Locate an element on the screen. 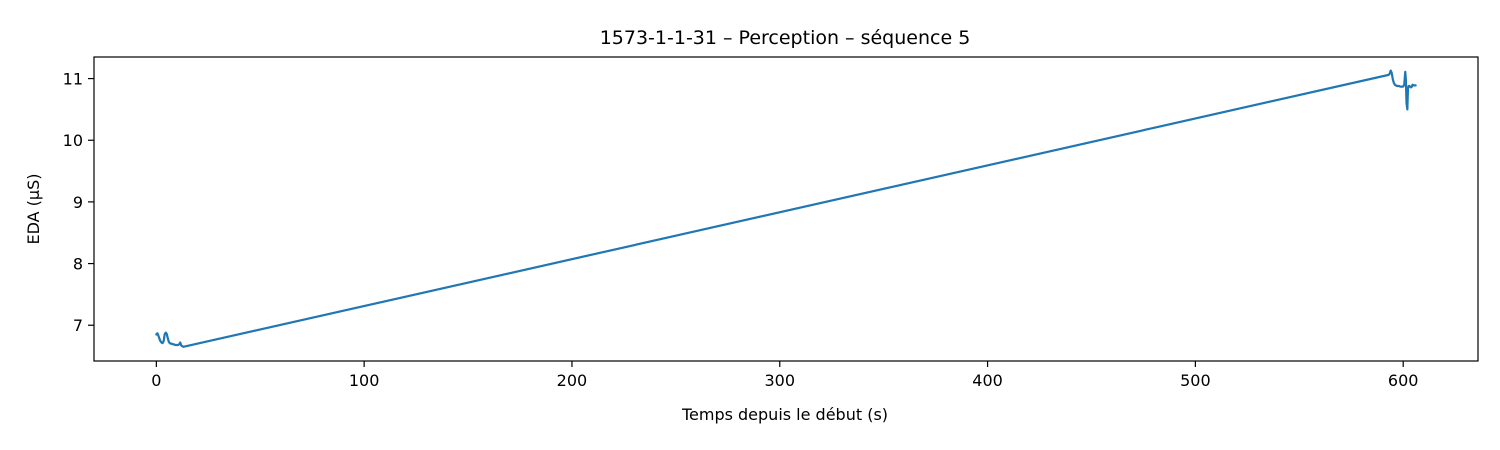  y-tick-label: 9 is located at coordinates (78, 202).